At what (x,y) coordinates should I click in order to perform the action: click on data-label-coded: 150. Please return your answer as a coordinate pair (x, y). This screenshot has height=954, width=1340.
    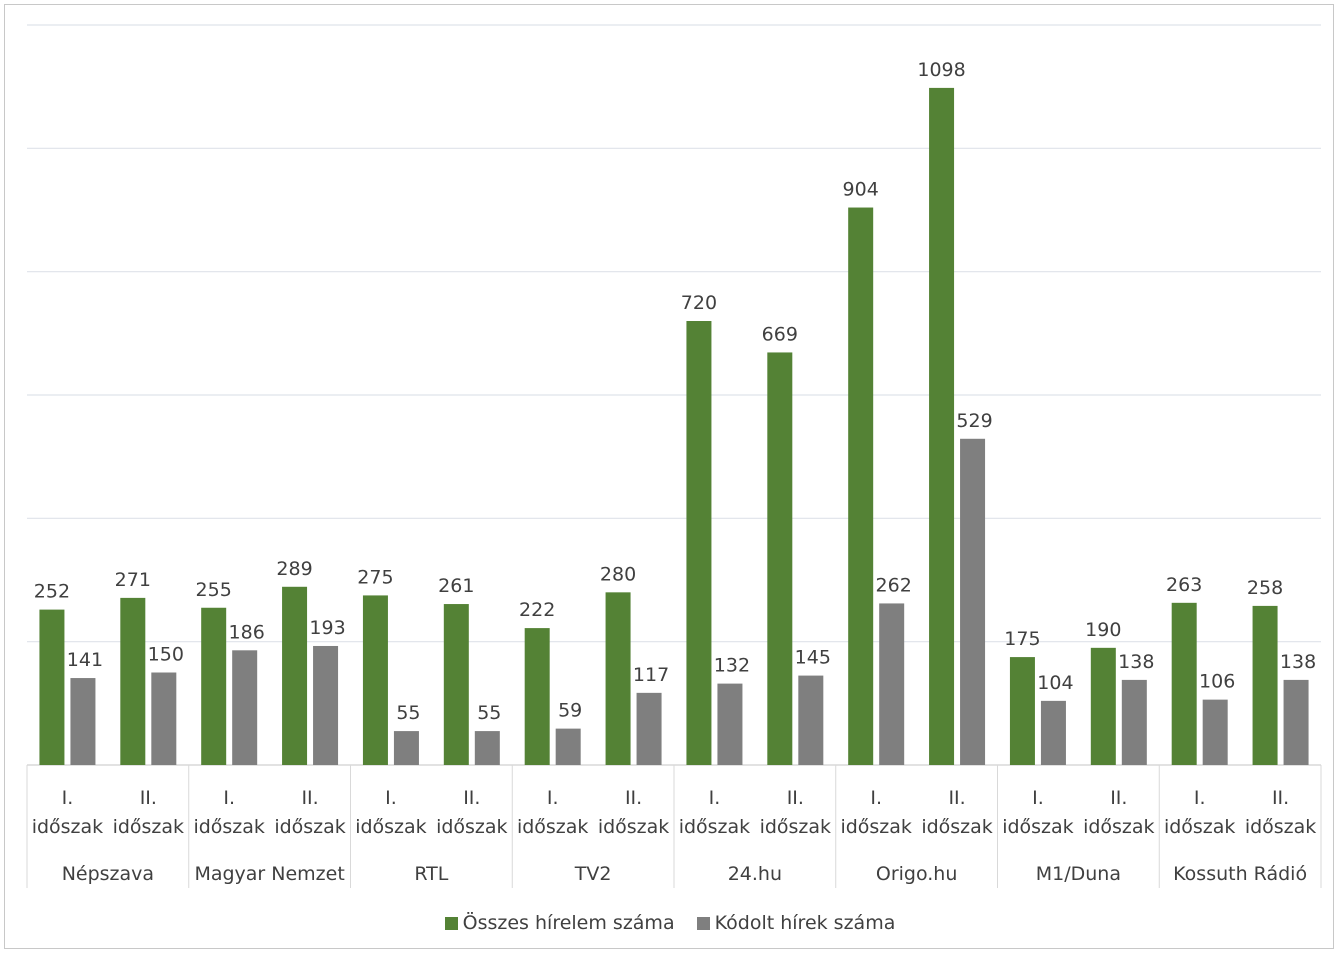
    Looking at the image, I should click on (166, 655).